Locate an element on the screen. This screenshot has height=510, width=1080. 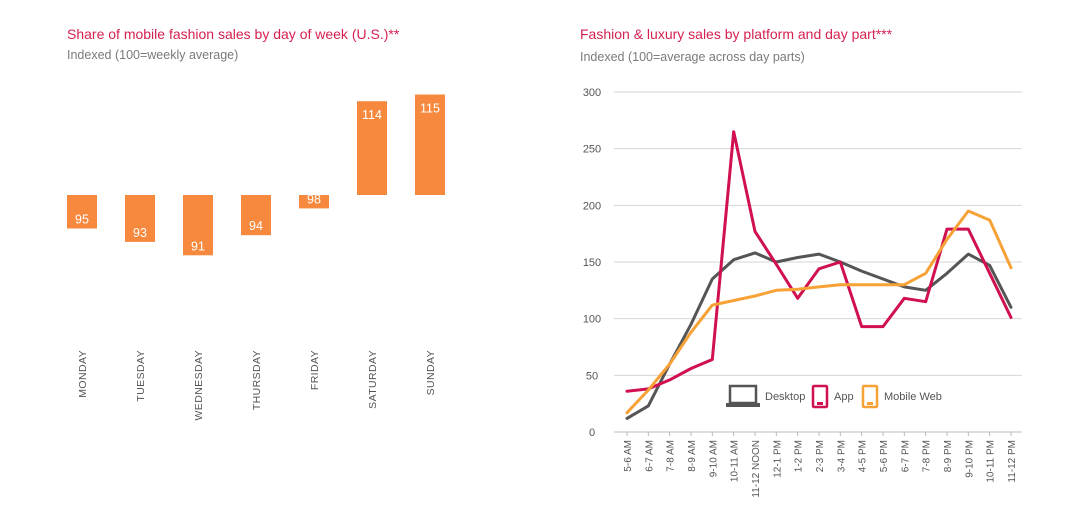
x-tick-label-9-10-pm: 9-10 PM is located at coordinates (969, 459).